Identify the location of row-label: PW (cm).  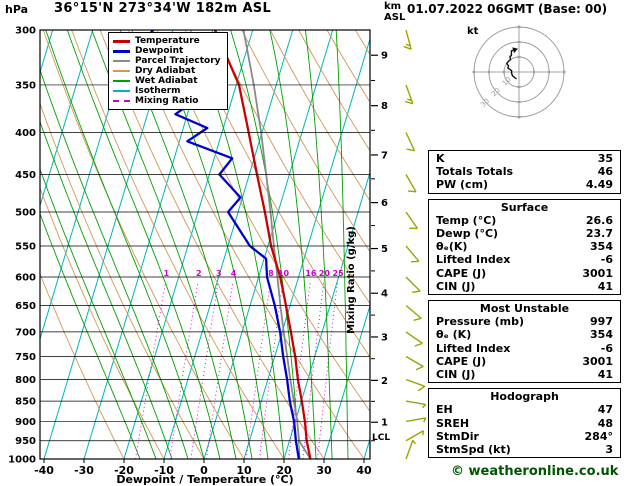
(462, 185).